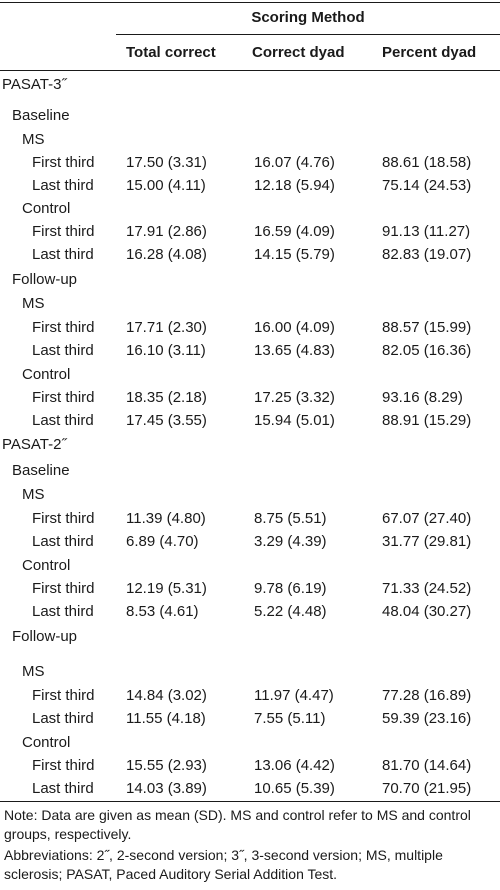 This screenshot has height=890, width=500. I want to click on table-cell: 17.25 (3.32), so click(294, 397).